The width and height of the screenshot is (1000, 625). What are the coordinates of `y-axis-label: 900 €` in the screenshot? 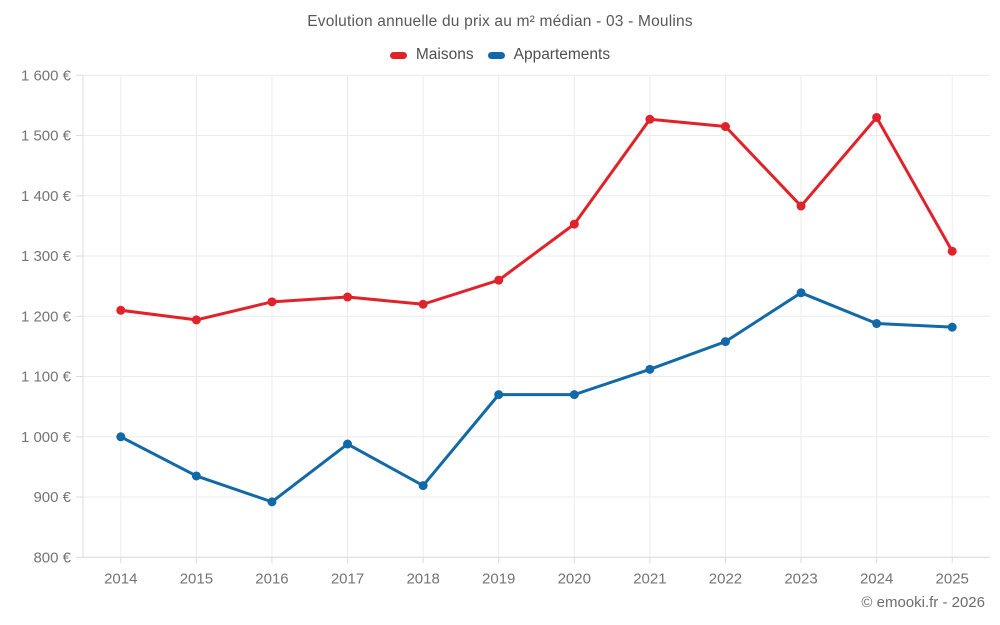 It's located at (52, 497).